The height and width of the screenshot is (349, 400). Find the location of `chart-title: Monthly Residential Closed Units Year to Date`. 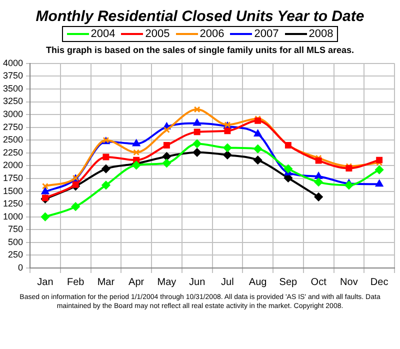

chart-title: Monthly Residential Closed Units Year to Date is located at coordinates (200, 16).